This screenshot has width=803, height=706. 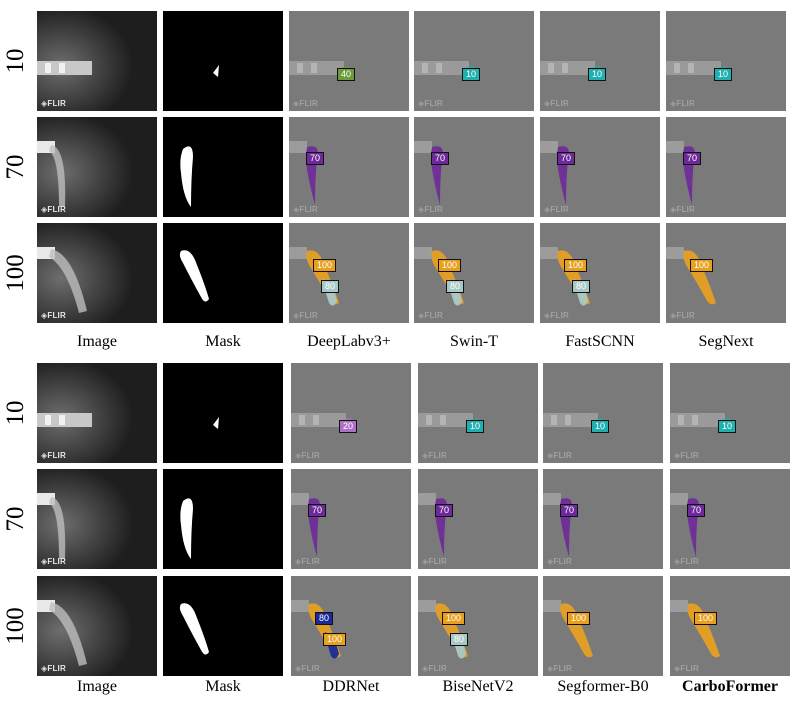 I want to click on column-label: SegNext, so click(x=726, y=341).